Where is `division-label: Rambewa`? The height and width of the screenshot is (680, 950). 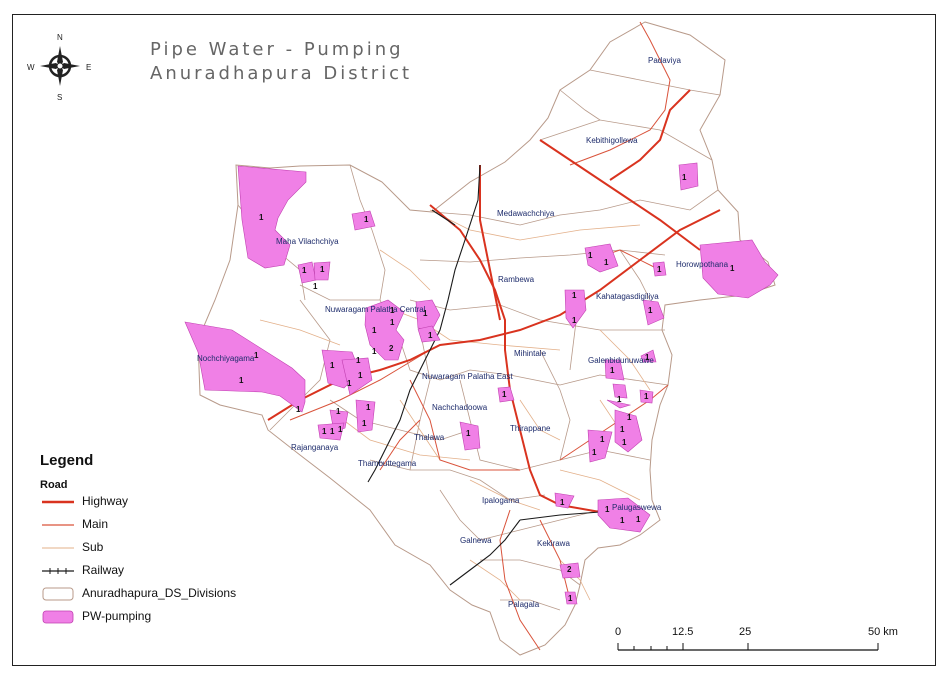 division-label: Rambewa is located at coordinates (516, 279).